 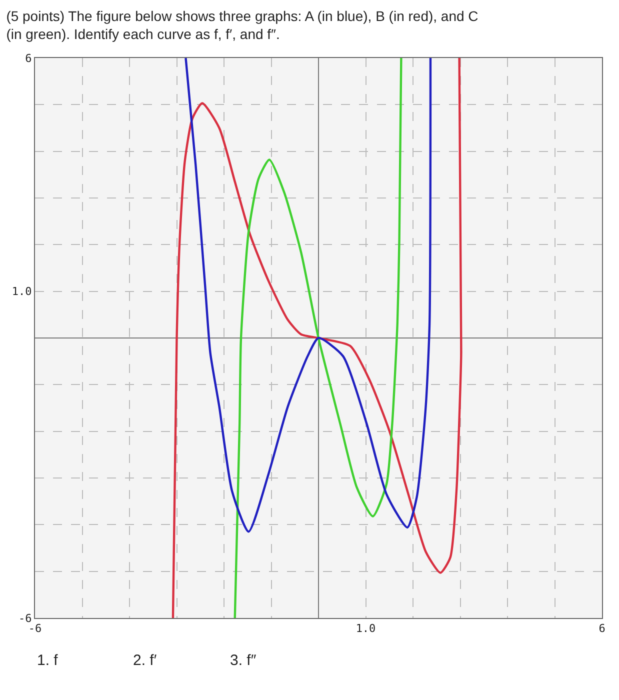 I want to click on x-tick-label: 6, so click(x=602, y=629).